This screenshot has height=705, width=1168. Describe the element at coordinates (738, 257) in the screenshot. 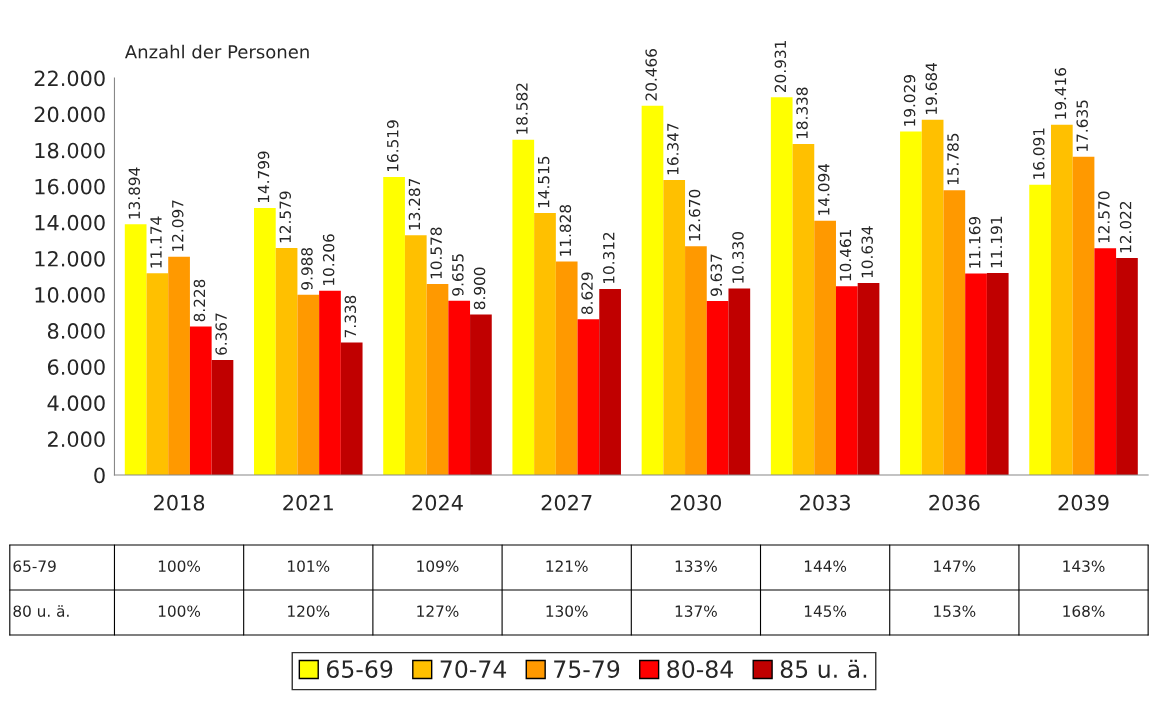

I see `data-label: 10.330` at that location.